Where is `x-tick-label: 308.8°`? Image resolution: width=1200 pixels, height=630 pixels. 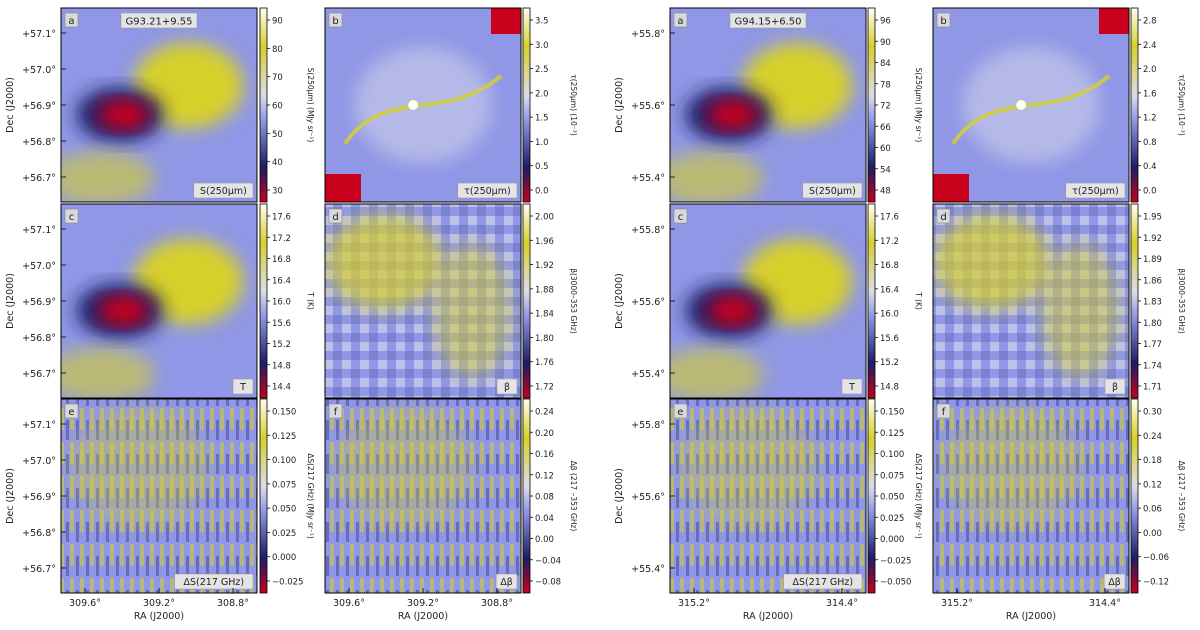 x-tick-label: 308.8° is located at coordinates (233, 603).